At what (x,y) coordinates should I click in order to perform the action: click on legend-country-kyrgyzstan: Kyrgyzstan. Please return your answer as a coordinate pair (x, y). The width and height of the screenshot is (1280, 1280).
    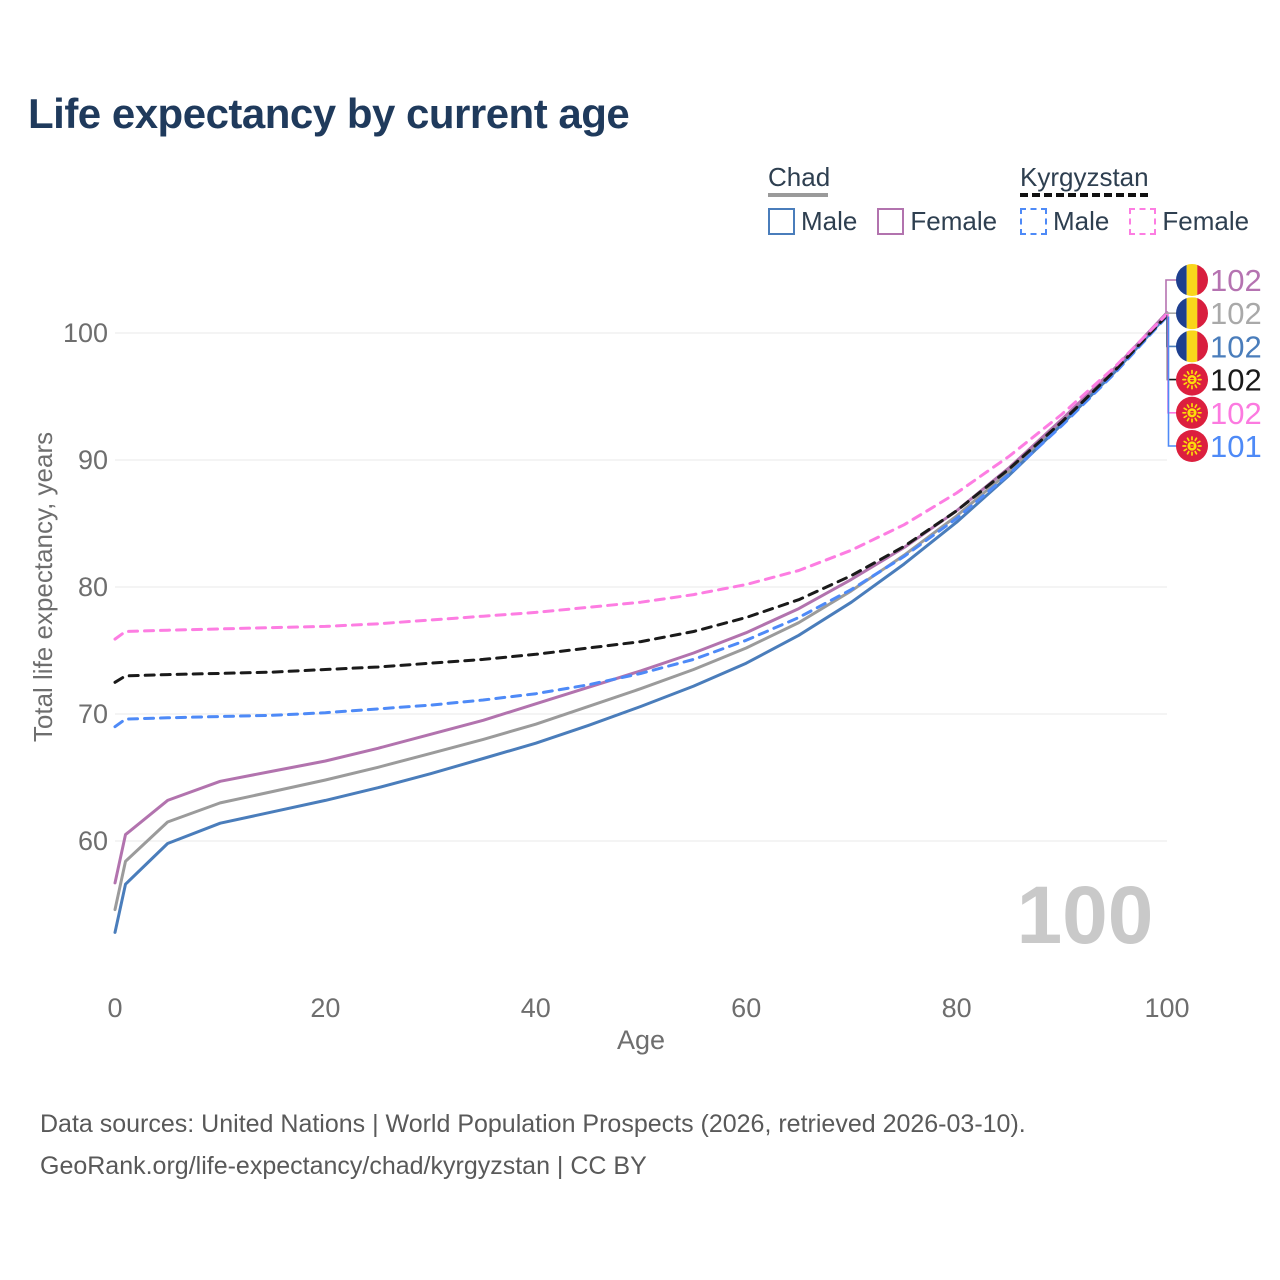
    Looking at the image, I should click on (1084, 177).